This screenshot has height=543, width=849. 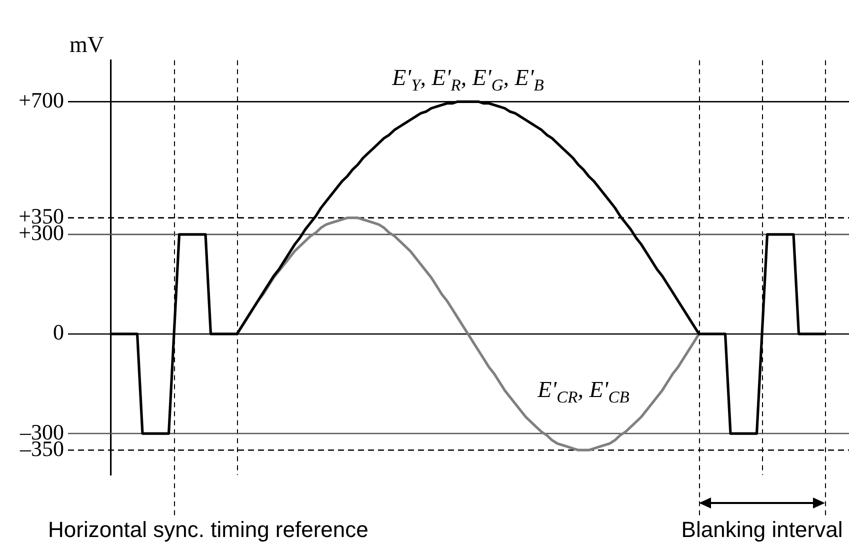 I want to click on series-label: E'$_{Y}$, E'$_{R}$, E'$_{G}$, E'$_{B}$, so click(x=468, y=79).